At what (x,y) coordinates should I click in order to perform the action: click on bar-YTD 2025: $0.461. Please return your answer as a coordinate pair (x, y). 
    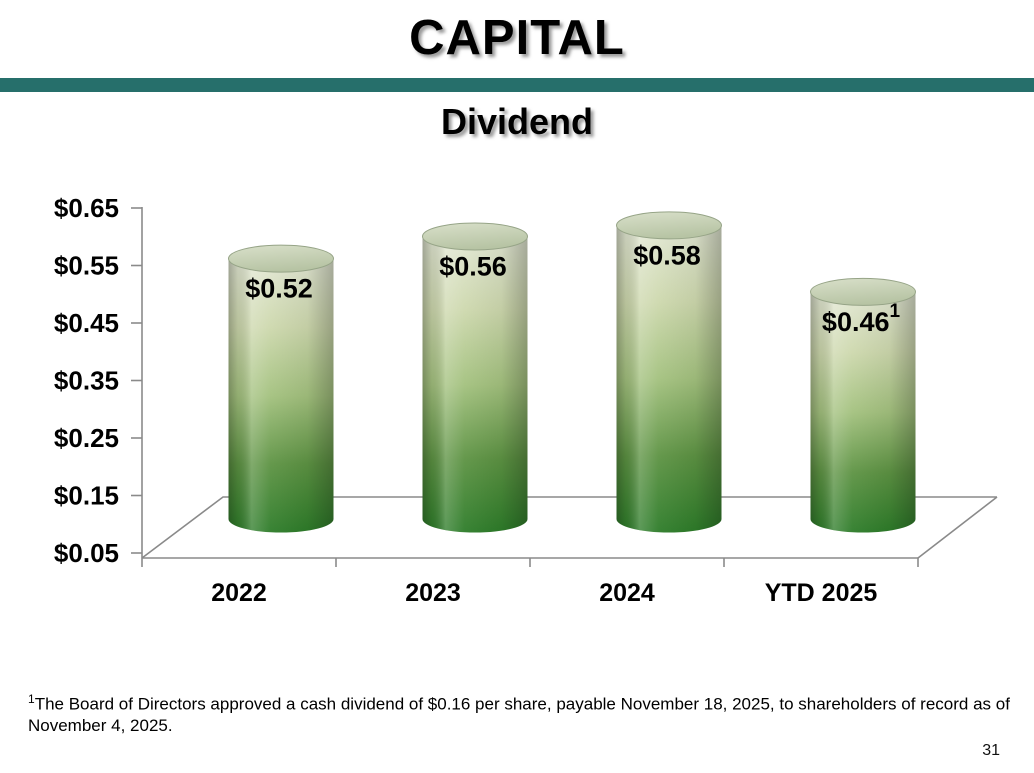
    Looking at the image, I should click on (863, 405).